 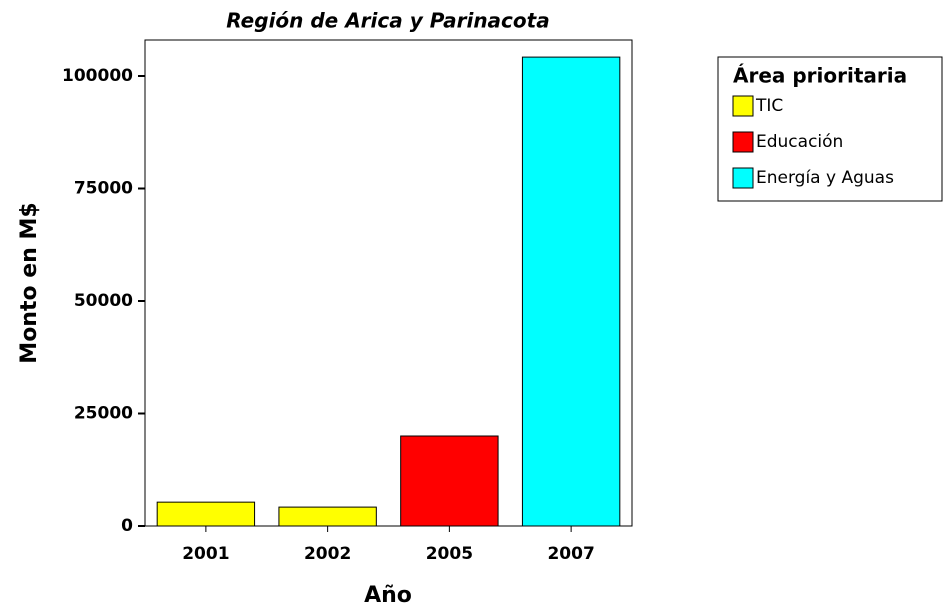 What do you see at coordinates (97, 76) in the screenshot?
I see `y-tick-label: 100000` at bounding box center [97, 76].